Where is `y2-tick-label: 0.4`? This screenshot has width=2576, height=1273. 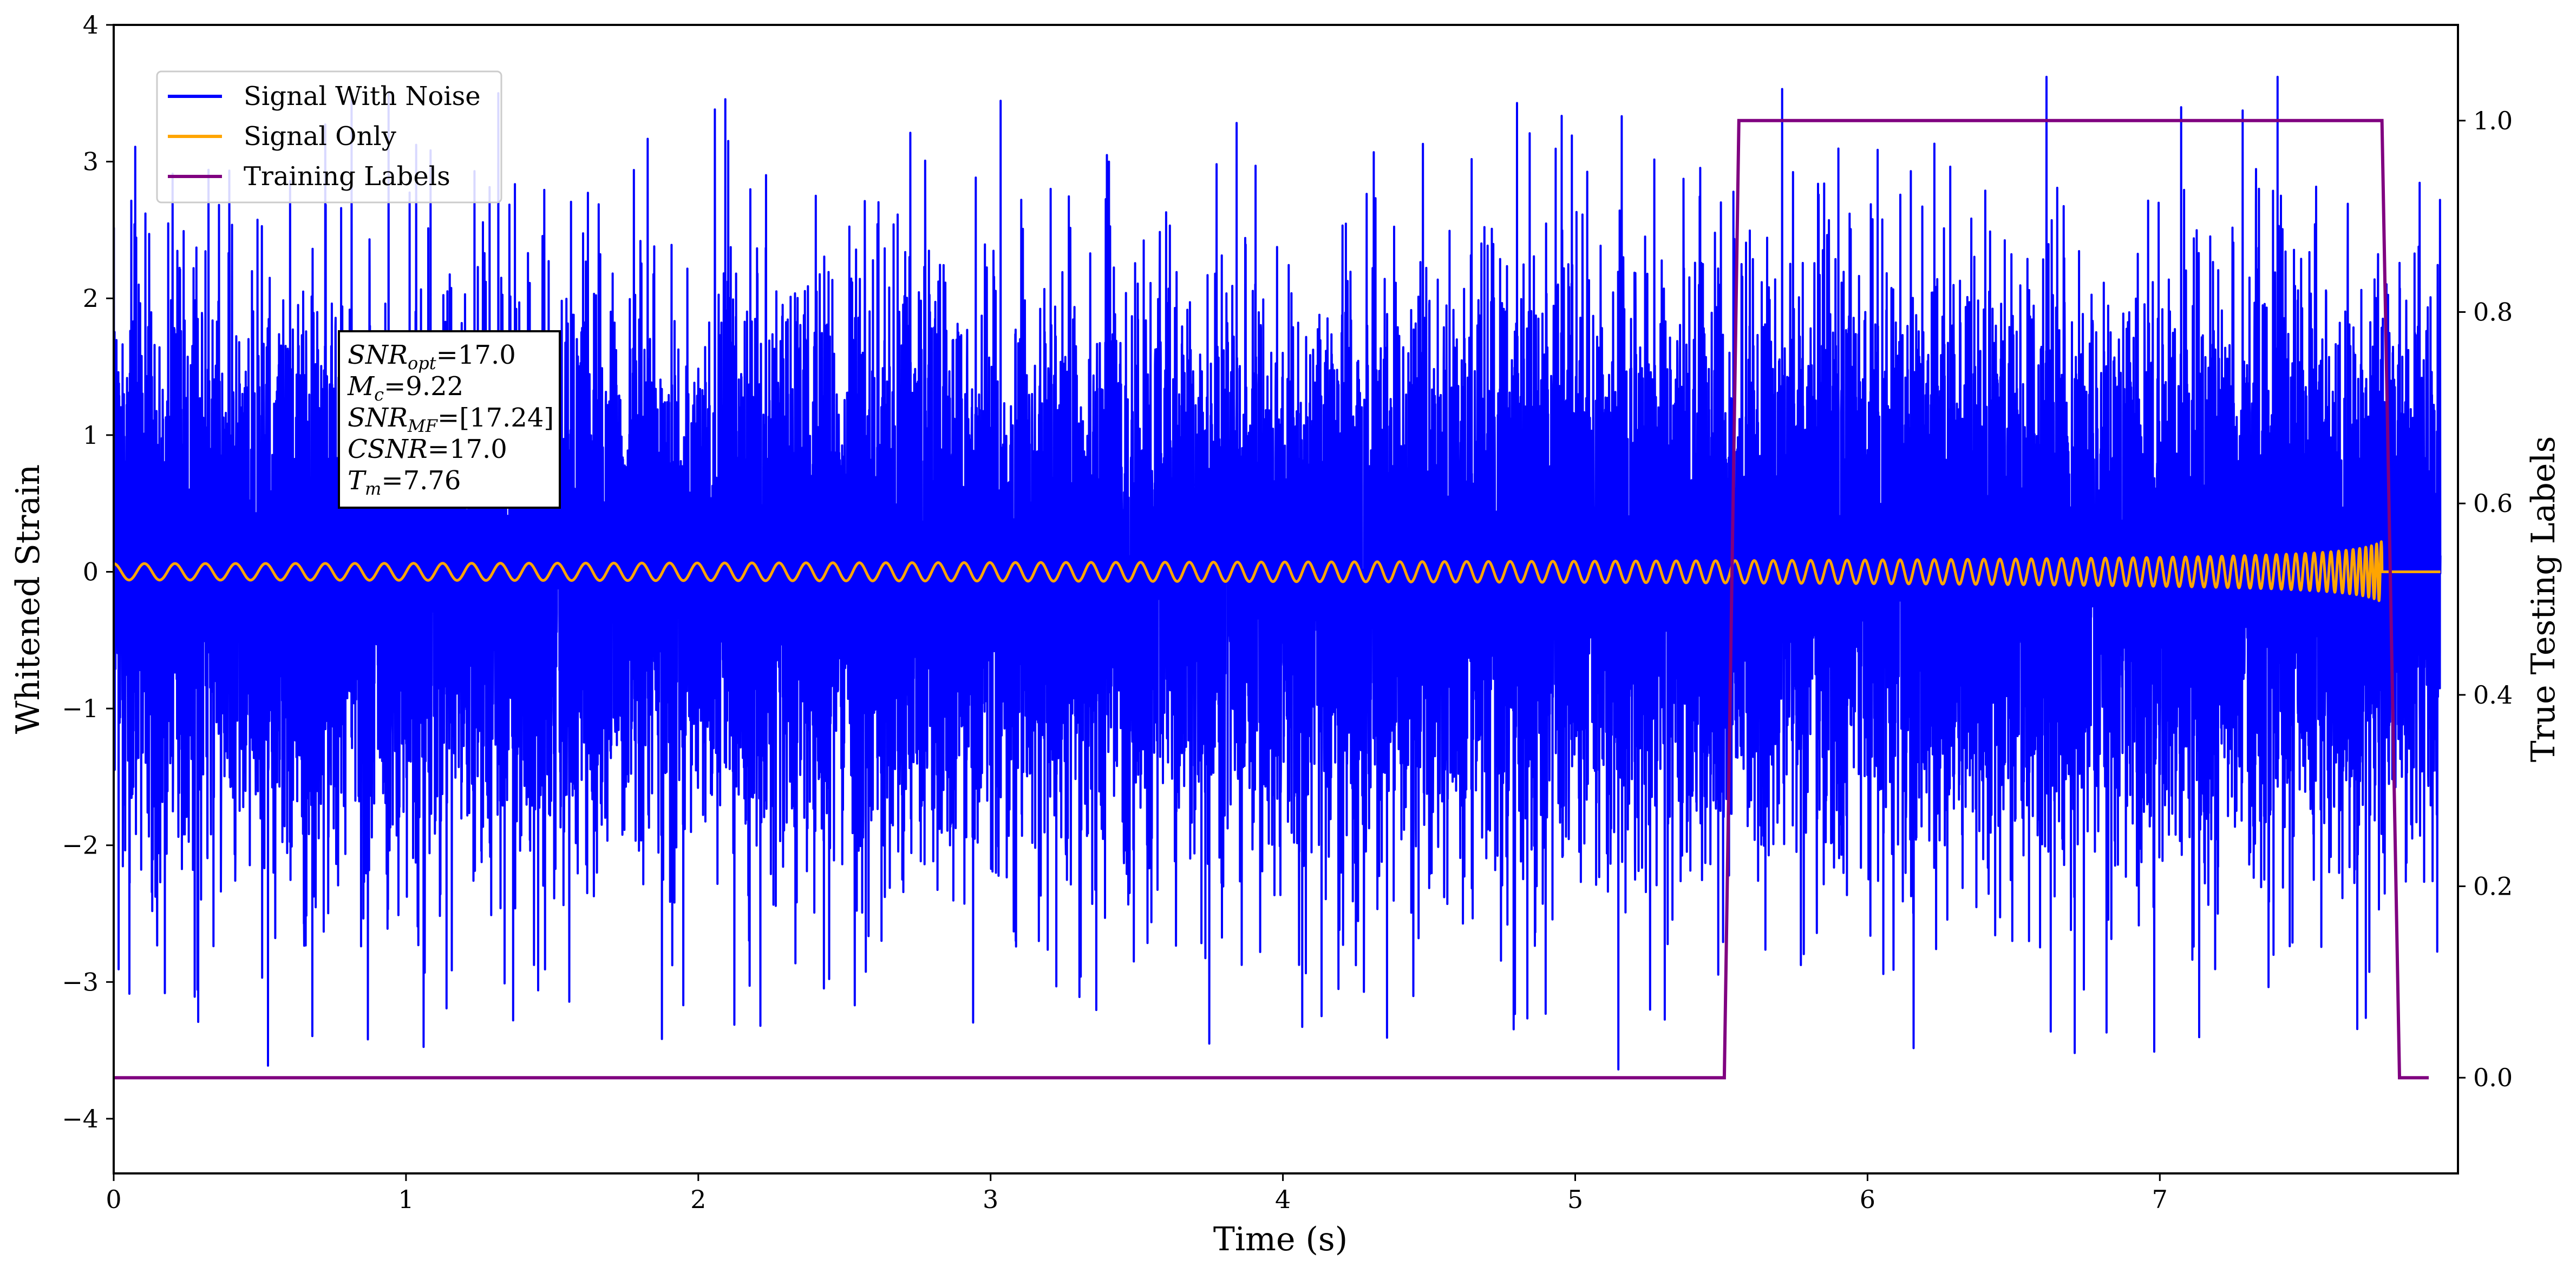 y2-tick-label: 0.4 is located at coordinates (2493, 695).